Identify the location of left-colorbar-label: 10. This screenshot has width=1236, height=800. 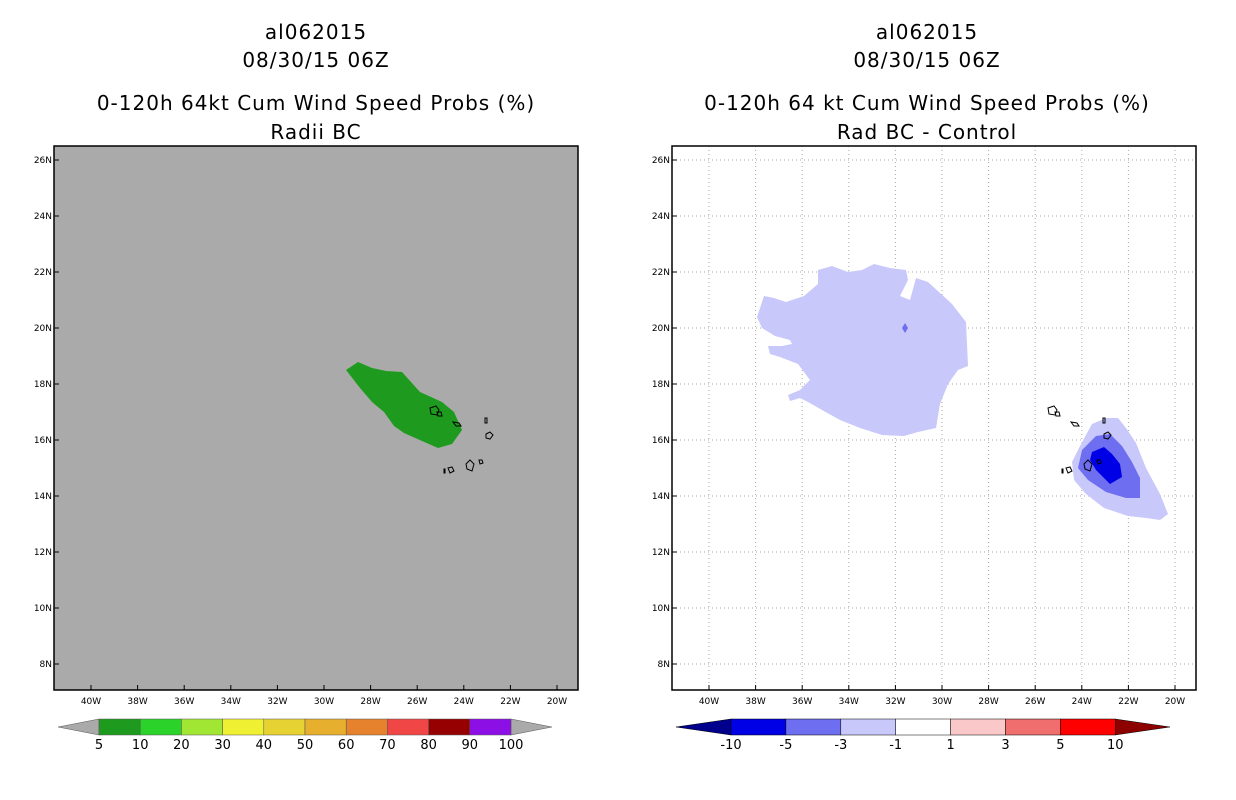
(140, 745).